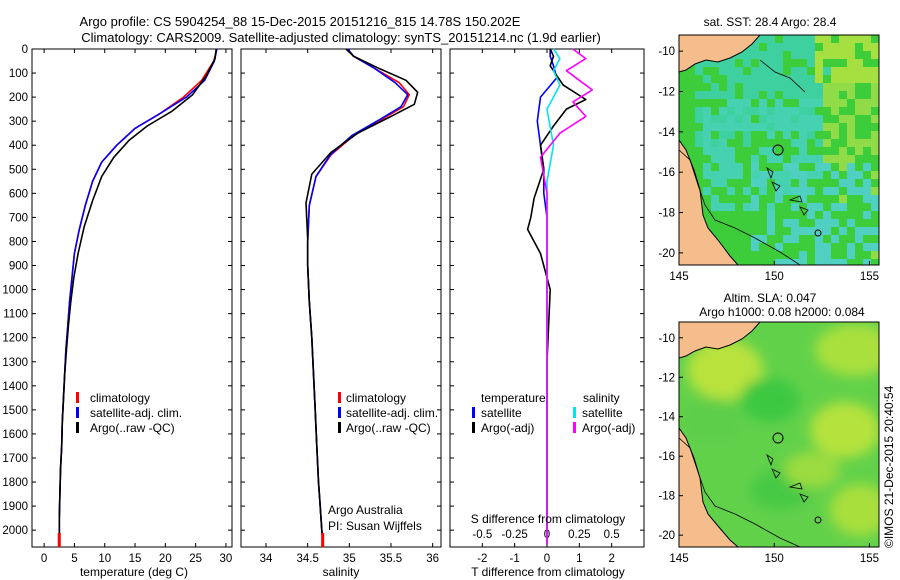 Image resolution: width=900 pixels, height=580 pixels. What do you see at coordinates (740, 492) in the screenshot?
I see `reef-contour` at bounding box center [740, 492].